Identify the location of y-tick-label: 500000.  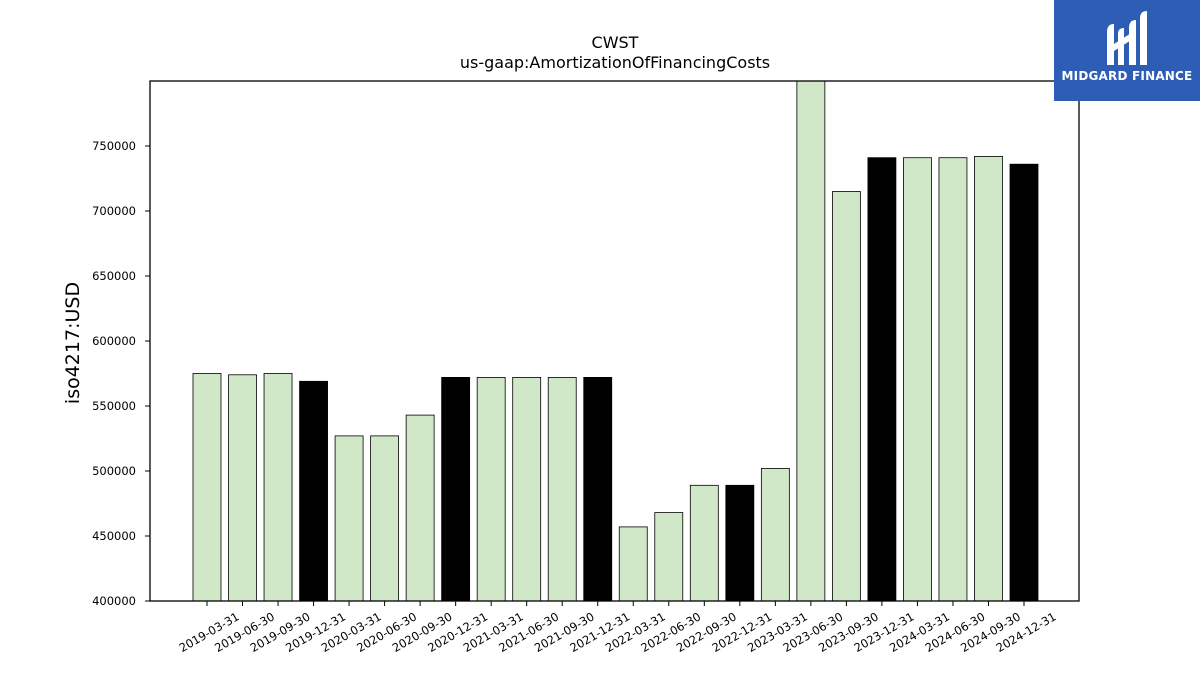
(114, 471).